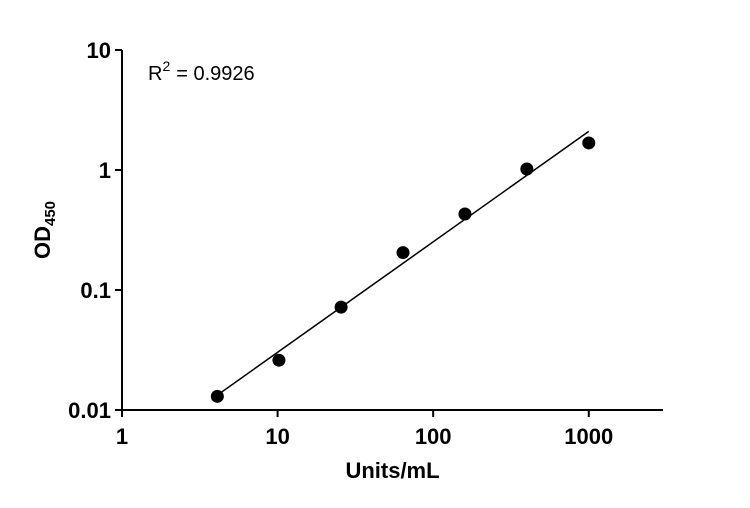  What do you see at coordinates (433, 436) in the screenshot?
I see `x-tick-label: 100` at bounding box center [433, 436].